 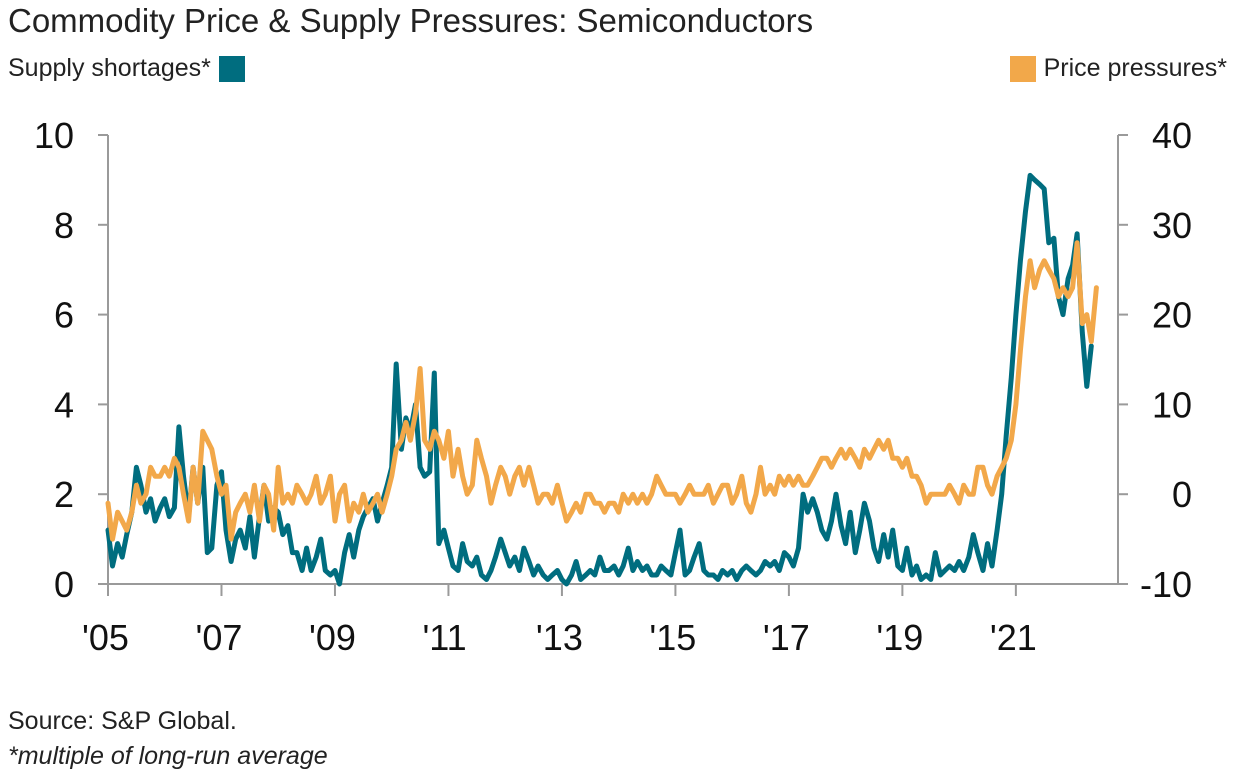 What do you see at coordinates (71, 360) in the screenshot?
I see `y-axis-left-ticks: 0 2 4 6 8 10` at bounding box center [71, 360].